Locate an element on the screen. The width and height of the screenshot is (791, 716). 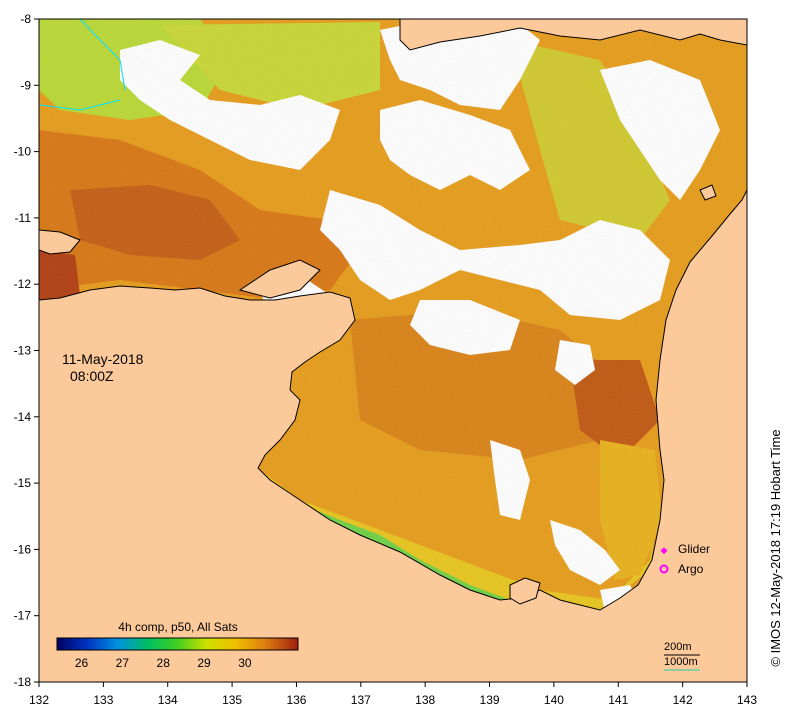
argo-marker-icon is located at coordinates (664, 569).